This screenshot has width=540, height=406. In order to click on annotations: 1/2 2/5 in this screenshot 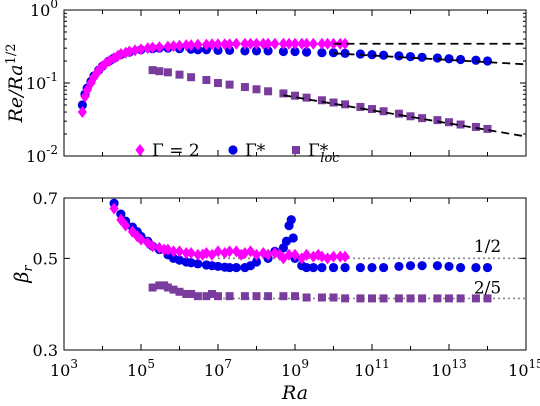, I will do `click(487, 267)`.